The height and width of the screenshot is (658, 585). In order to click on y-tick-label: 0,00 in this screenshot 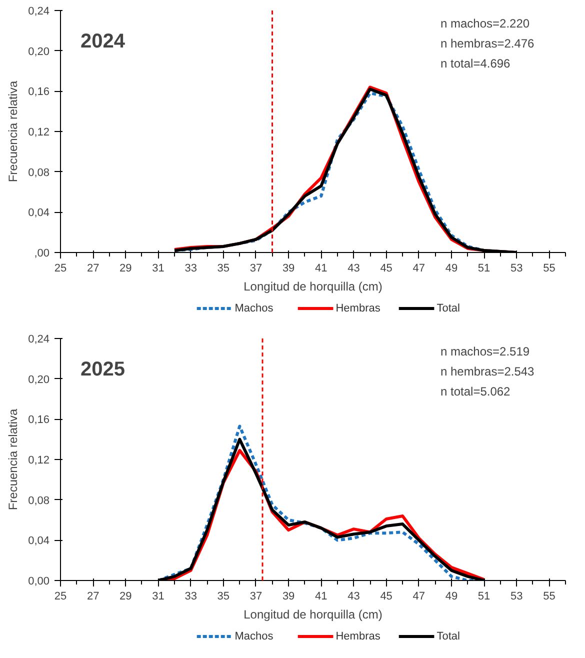, I will do `click(39, 582)`.